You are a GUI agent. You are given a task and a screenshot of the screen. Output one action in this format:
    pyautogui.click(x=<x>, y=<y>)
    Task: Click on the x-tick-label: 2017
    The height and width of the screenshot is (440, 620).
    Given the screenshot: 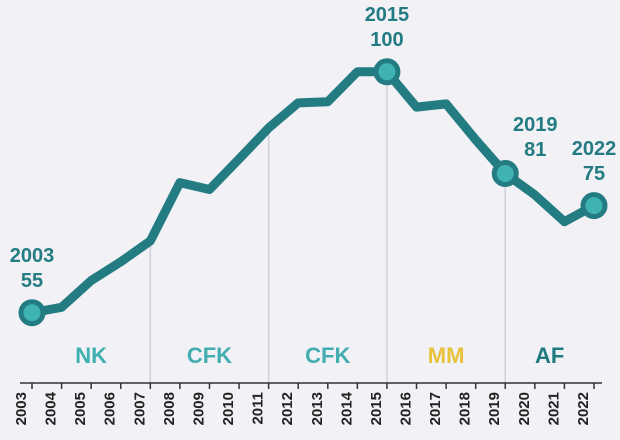 What is the action you would take?
    pyautogui.click(x=435, y=408)
    